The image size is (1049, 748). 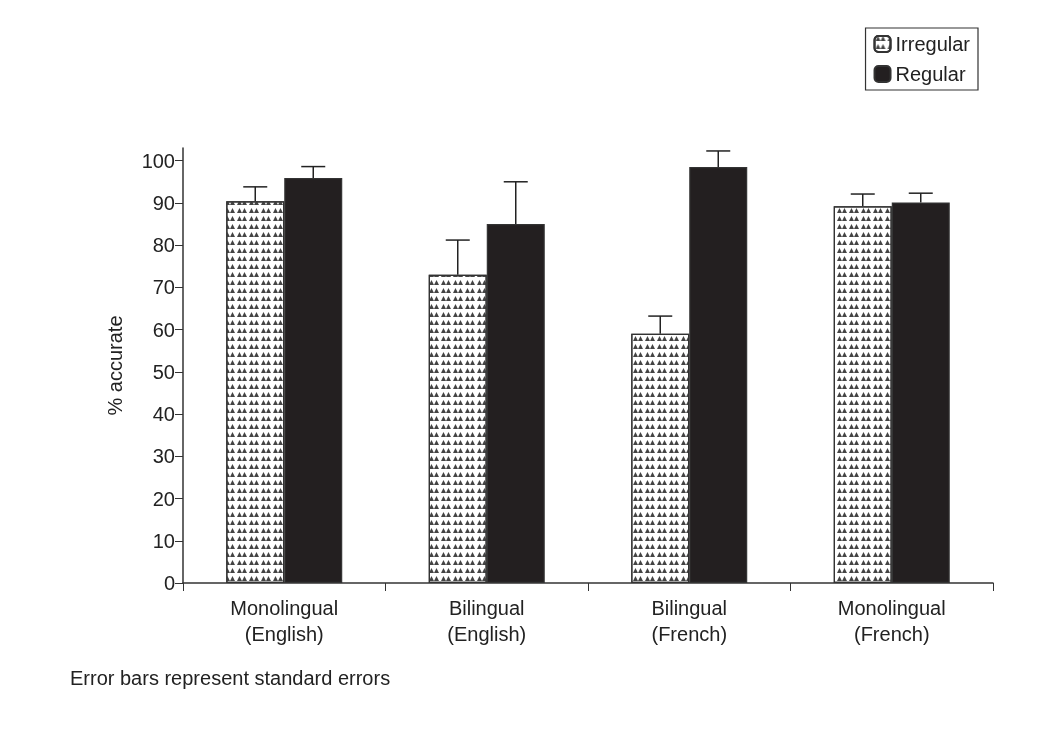 I want to click on legend-label: Irregular, so click(x=933, y=44).